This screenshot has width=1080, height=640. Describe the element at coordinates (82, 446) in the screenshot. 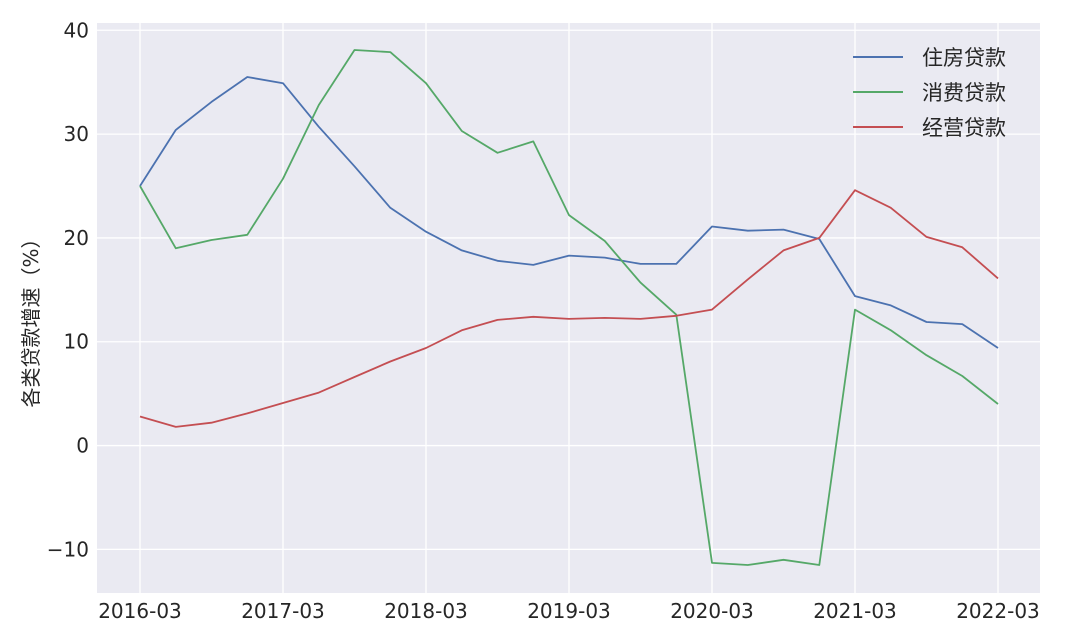

I see `y-tick-label: 0` at that location.